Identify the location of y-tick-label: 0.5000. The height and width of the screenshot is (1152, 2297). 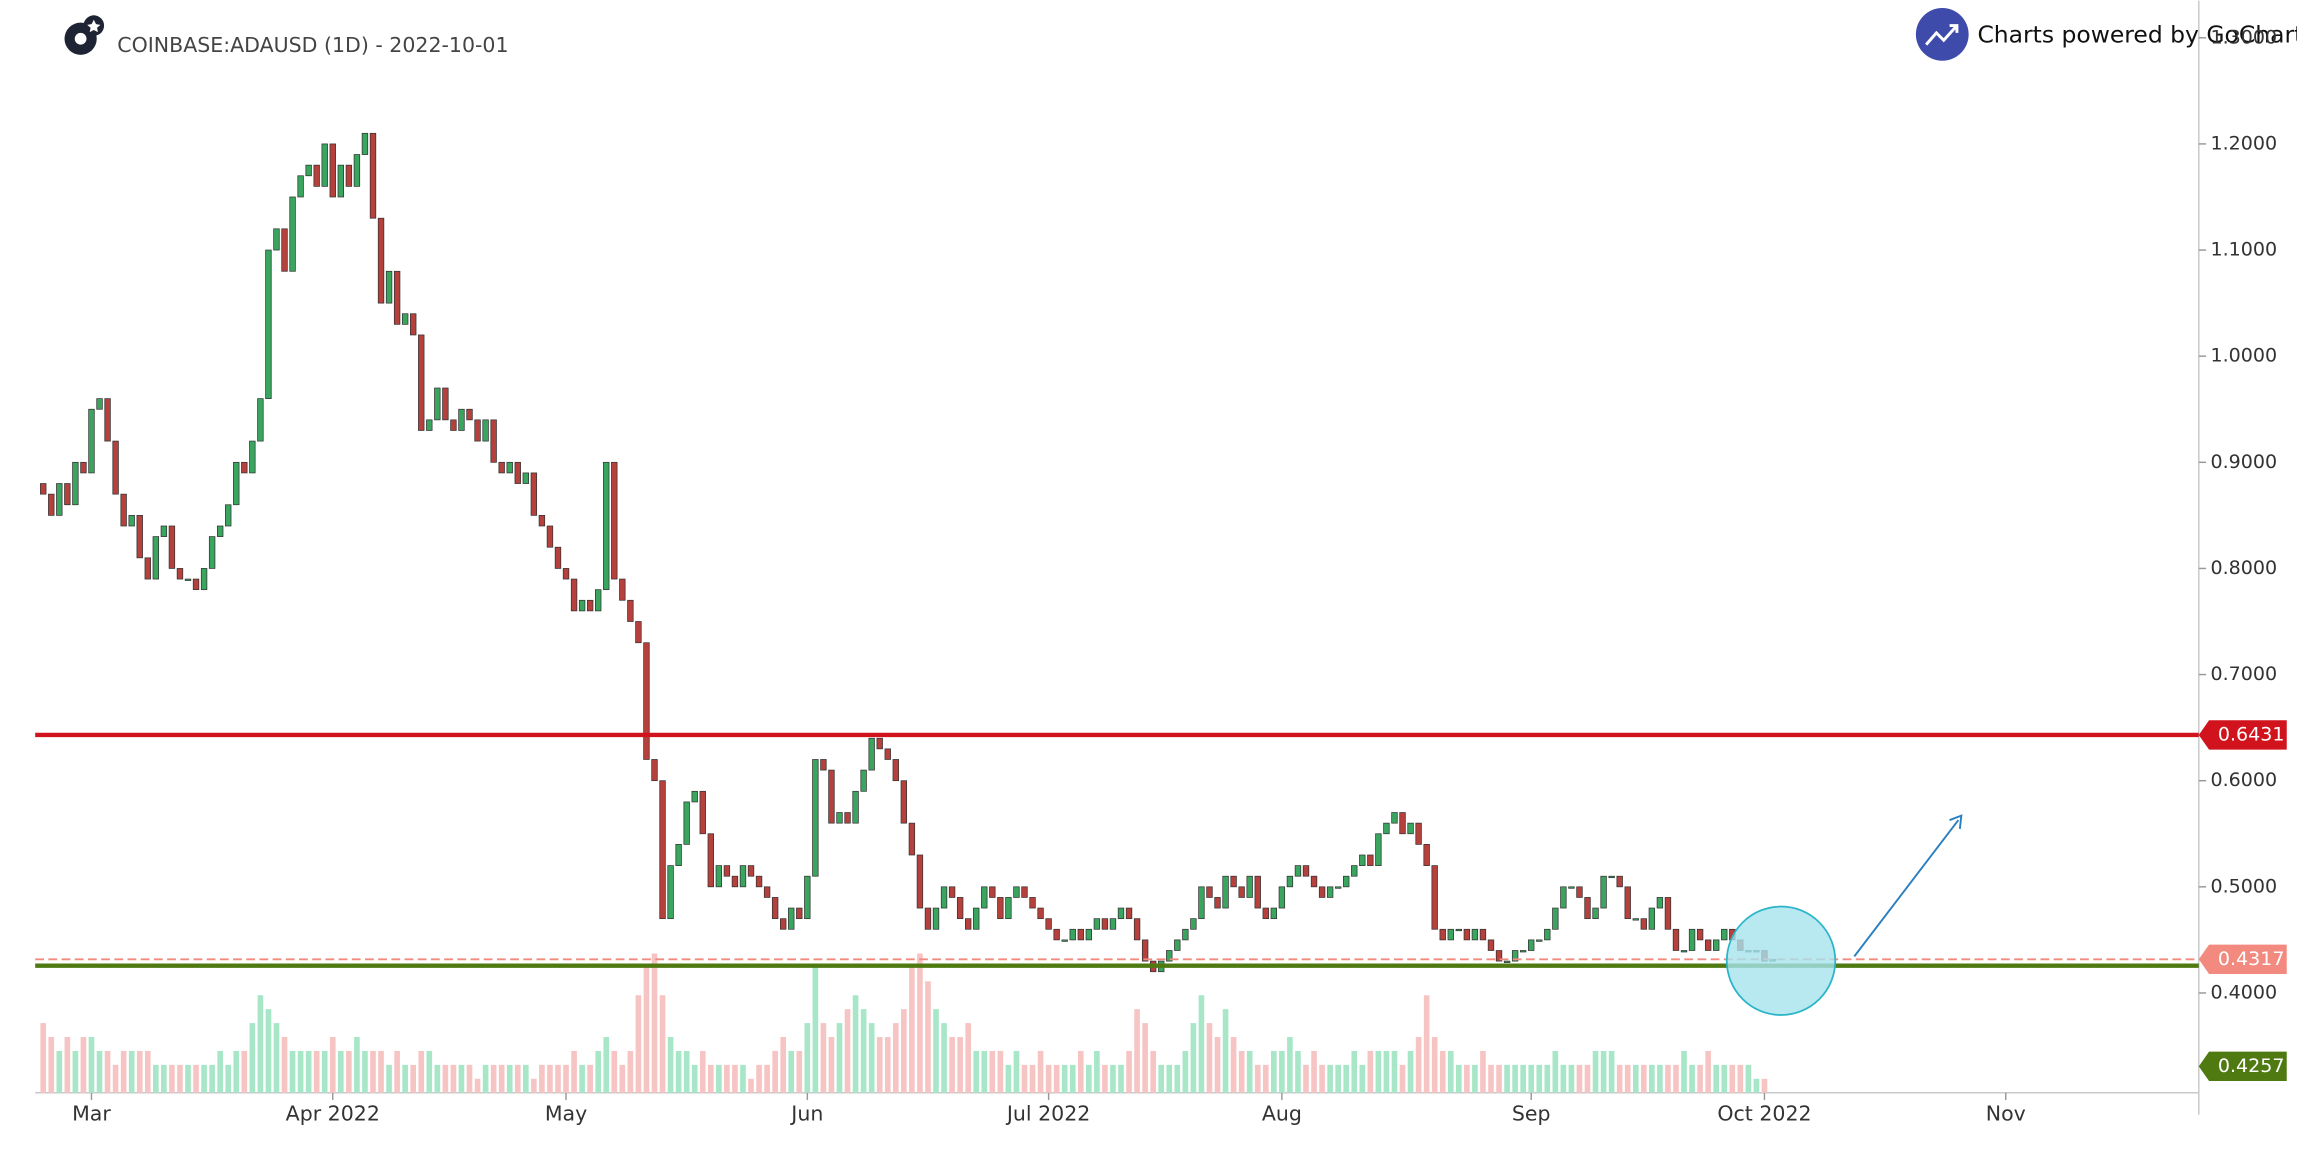
(2244, 886).